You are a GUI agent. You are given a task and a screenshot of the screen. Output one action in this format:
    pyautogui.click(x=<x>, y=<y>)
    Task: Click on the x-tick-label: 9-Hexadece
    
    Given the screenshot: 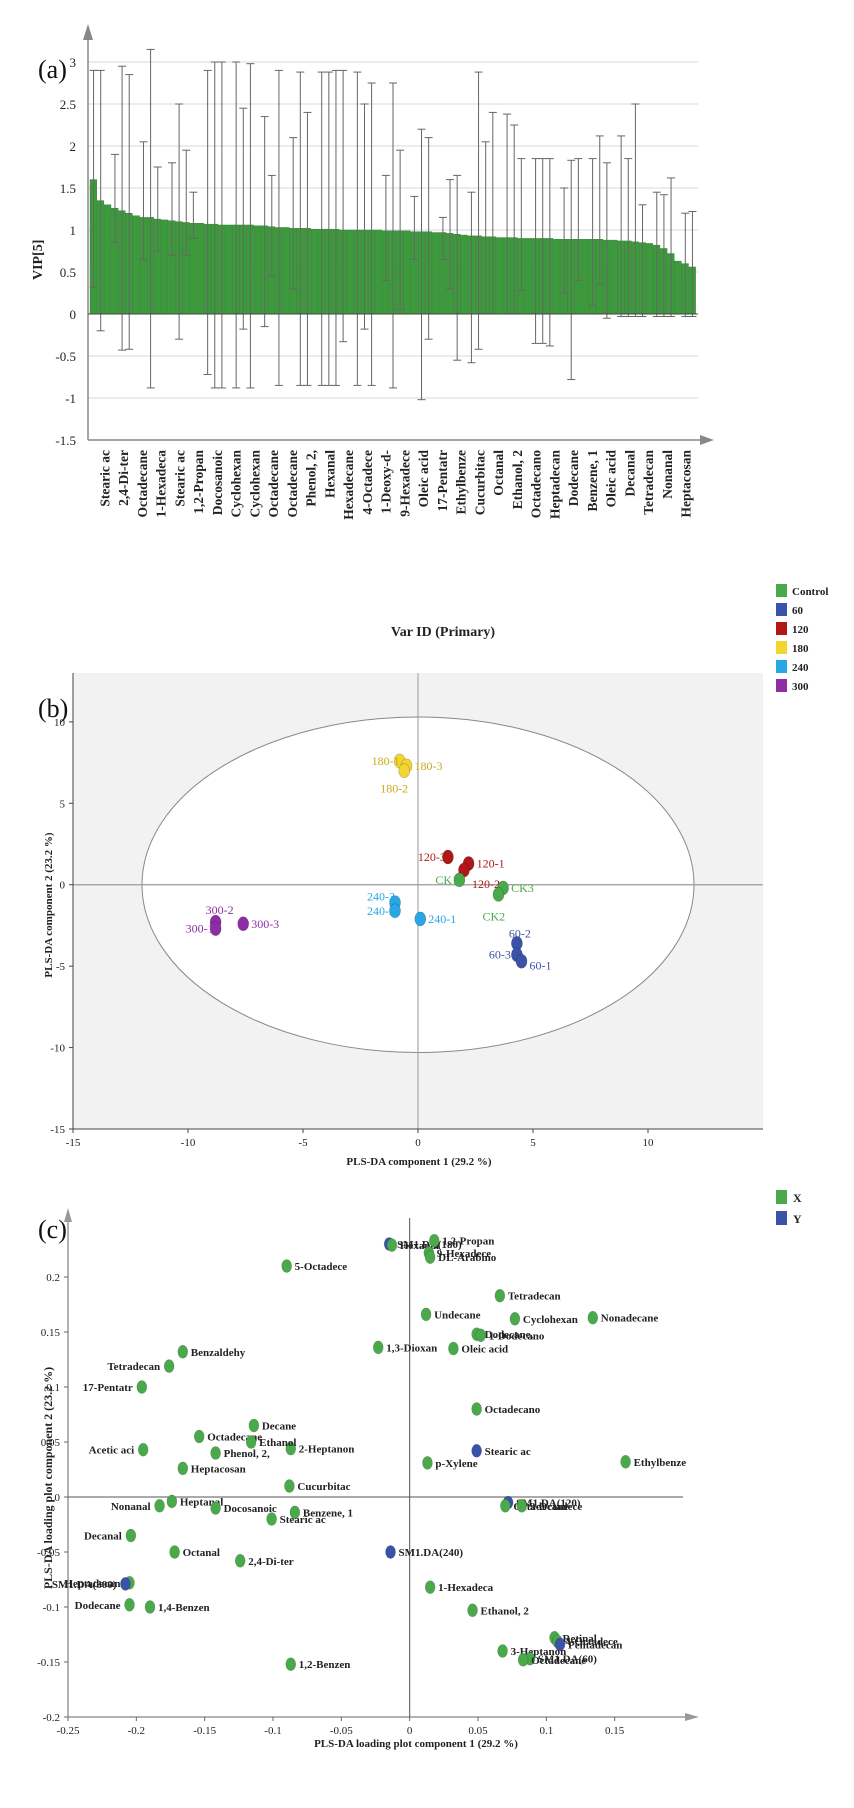 What is the action you would take?
    pyautogui.click(x=404, y=483)
    